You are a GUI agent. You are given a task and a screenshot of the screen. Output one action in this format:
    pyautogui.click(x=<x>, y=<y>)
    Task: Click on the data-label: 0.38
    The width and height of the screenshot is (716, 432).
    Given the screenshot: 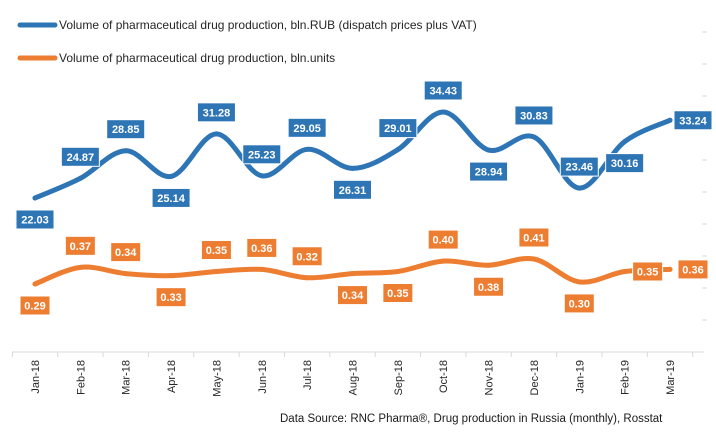 What is the action you would take?
    pyautogui.click(x=489, y=286)
    